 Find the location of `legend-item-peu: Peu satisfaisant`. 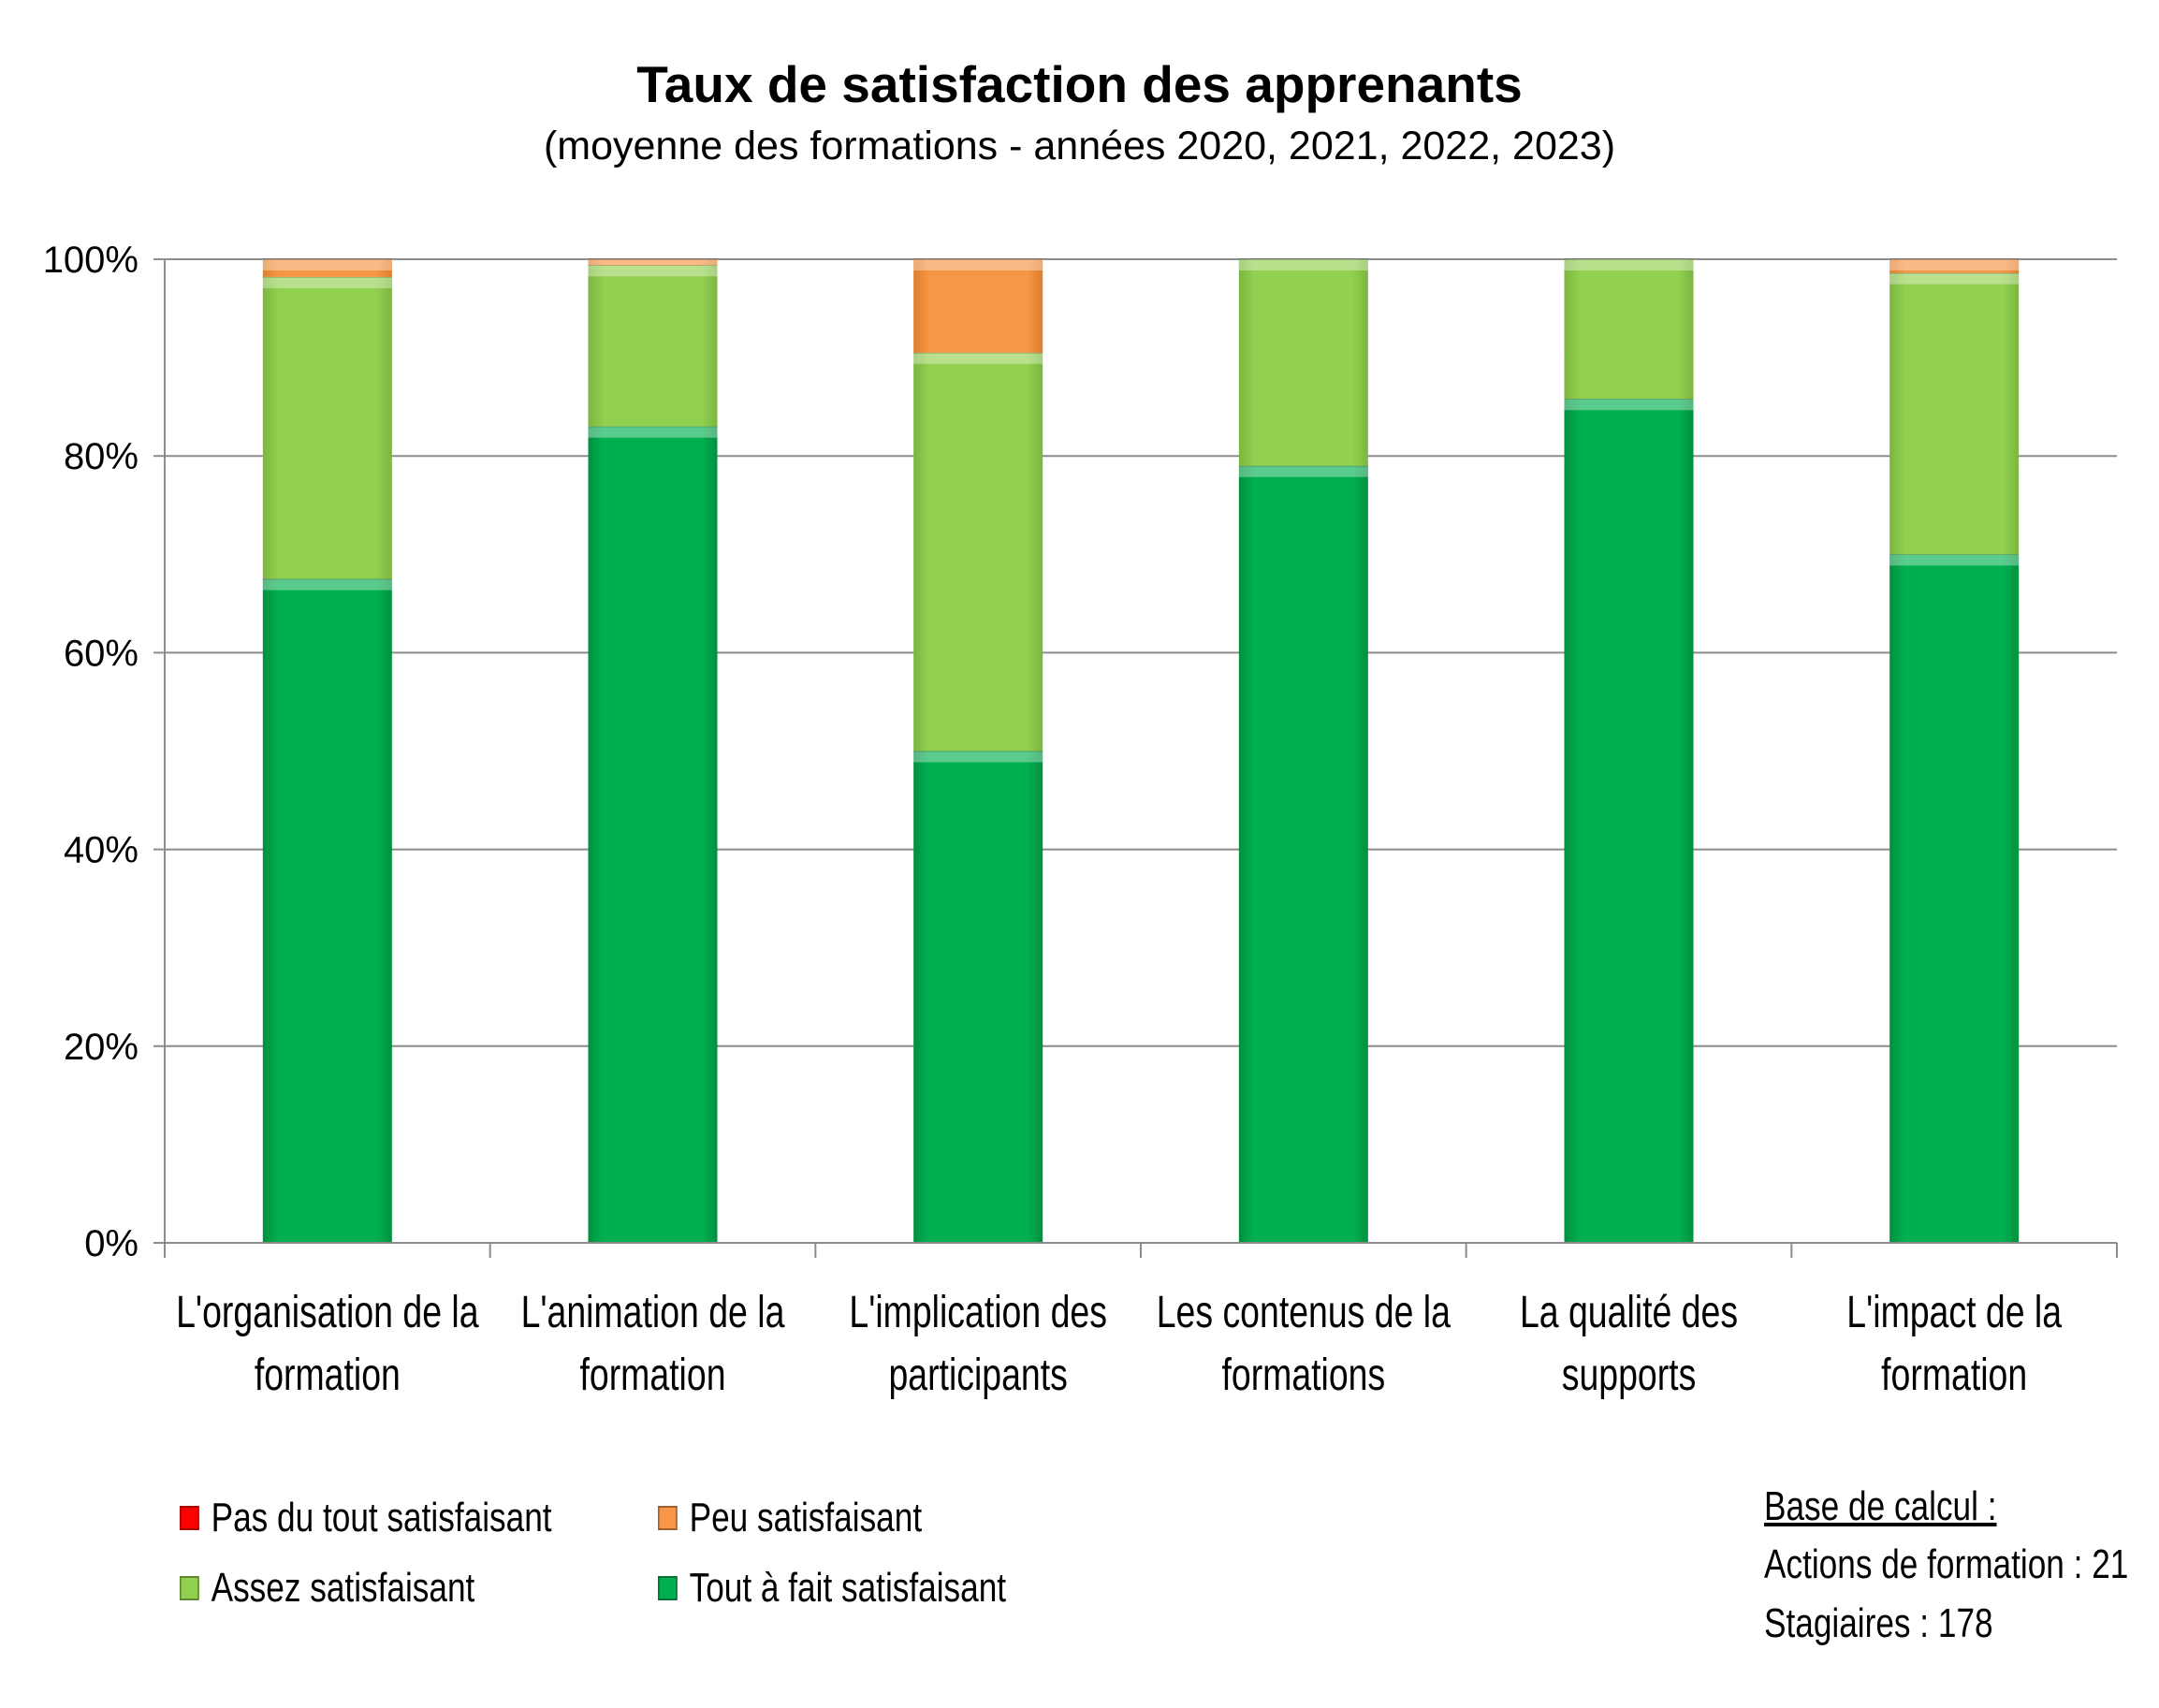

legend-item-peu: Peu satisfaisant is located at coordinates (790, 1518).